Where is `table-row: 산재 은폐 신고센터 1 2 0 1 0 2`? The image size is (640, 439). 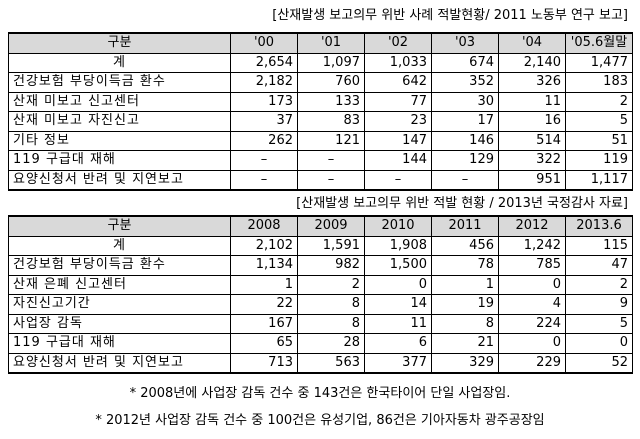 table-row: 산재 은폐 신고센터 1 2 0 1 0 2 is located at coordinates (320, 284).